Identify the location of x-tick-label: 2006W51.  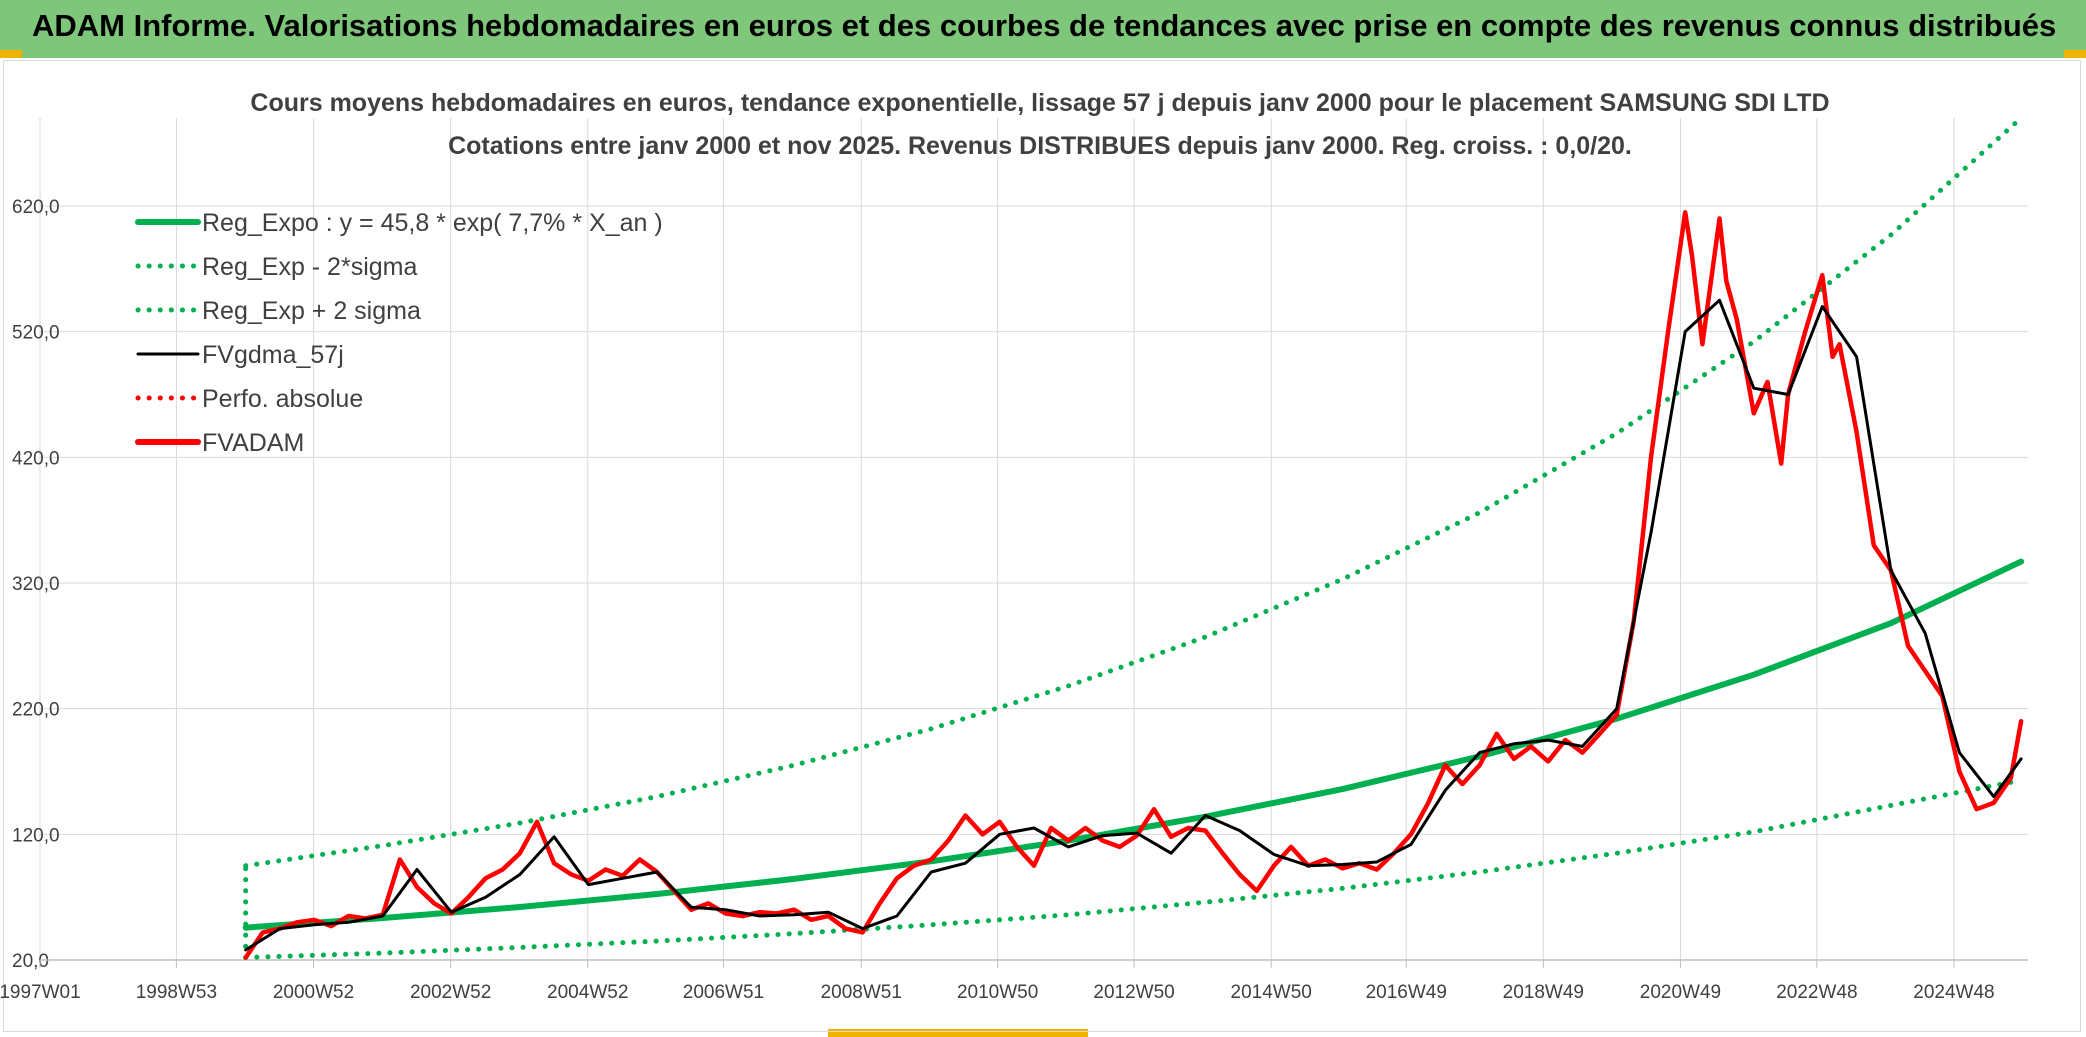
(723, 992).